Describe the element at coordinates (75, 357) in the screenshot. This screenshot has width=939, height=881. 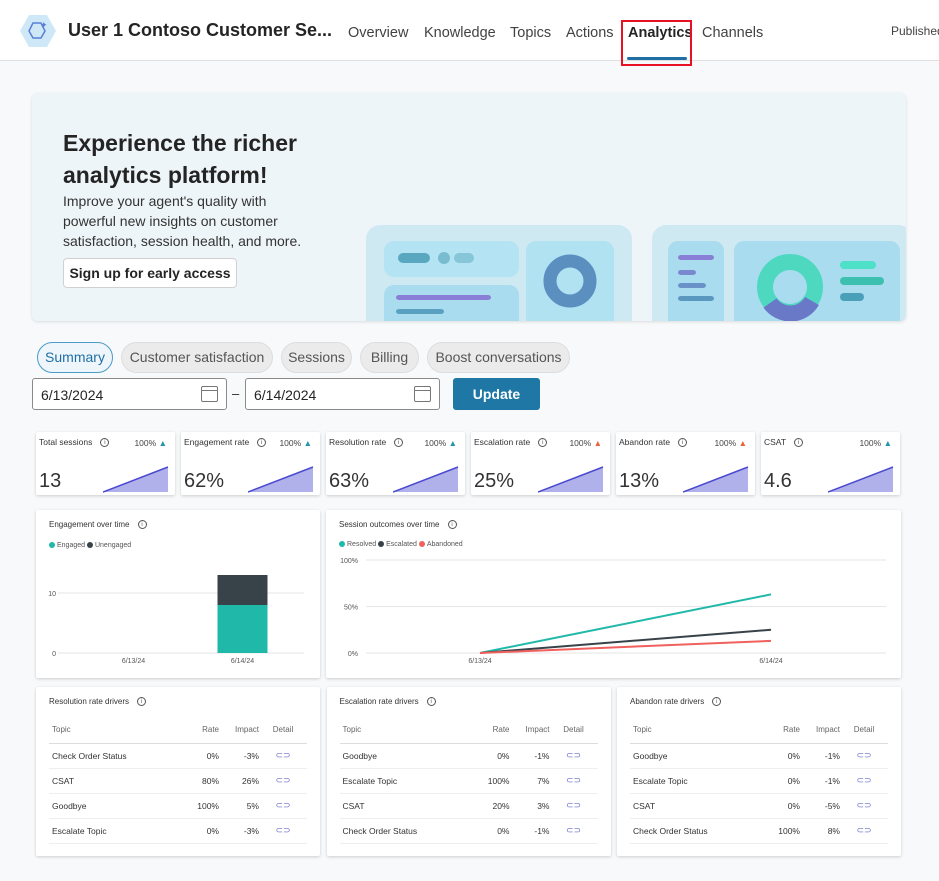
I see `tab-summary: Summary` at that location.